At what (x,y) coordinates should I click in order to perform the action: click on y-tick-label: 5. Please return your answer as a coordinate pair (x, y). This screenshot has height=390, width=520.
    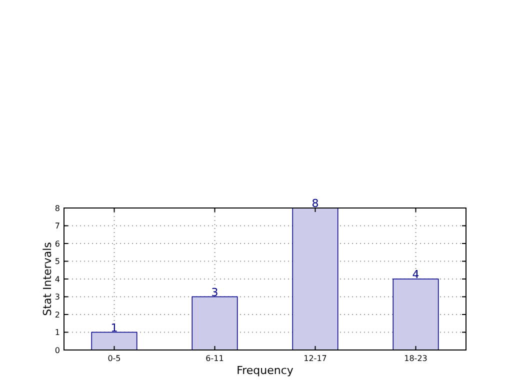
    Looking at the image, I should click on (57, 261).